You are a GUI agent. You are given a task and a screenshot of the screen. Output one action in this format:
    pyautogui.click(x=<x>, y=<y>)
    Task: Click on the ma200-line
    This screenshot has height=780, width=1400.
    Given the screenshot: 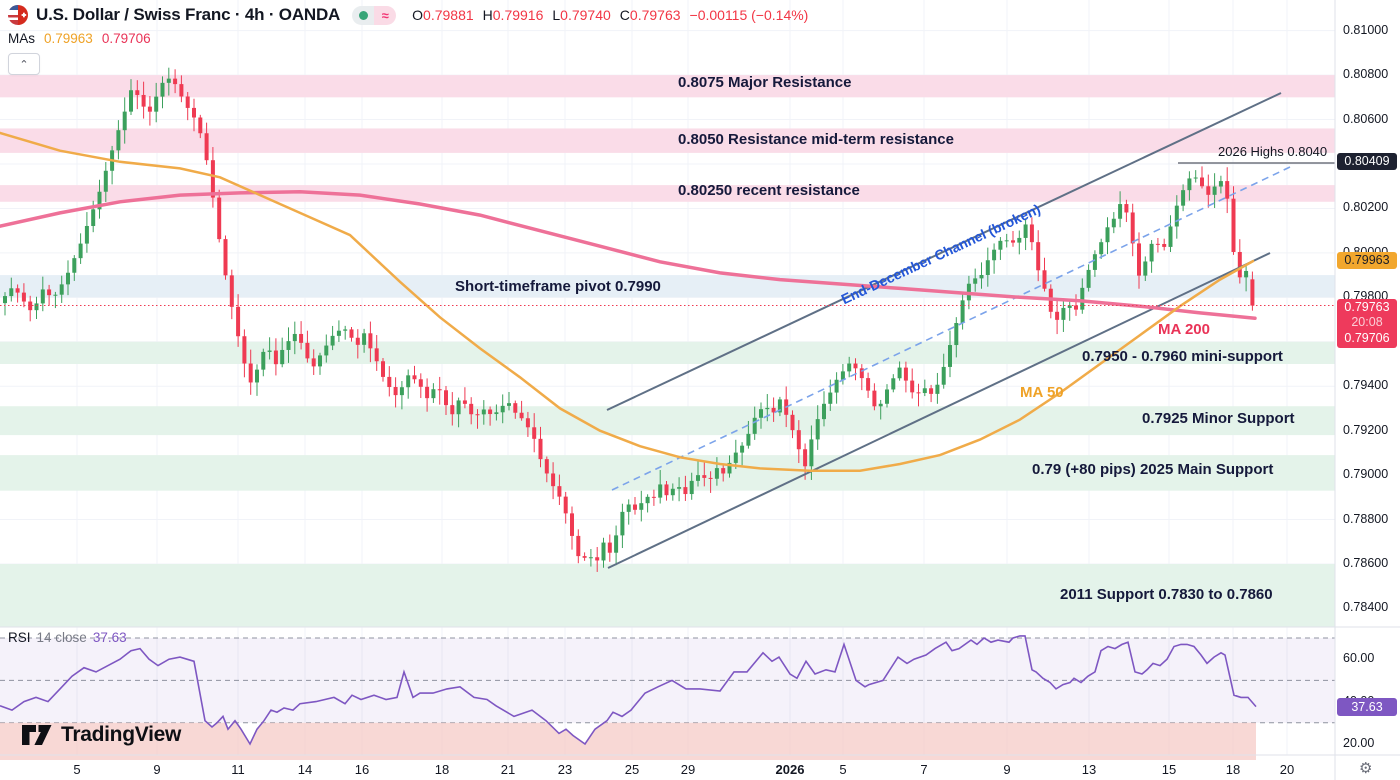 What is the action you would take?
    pyautogui.click(x=628, y=255)
    